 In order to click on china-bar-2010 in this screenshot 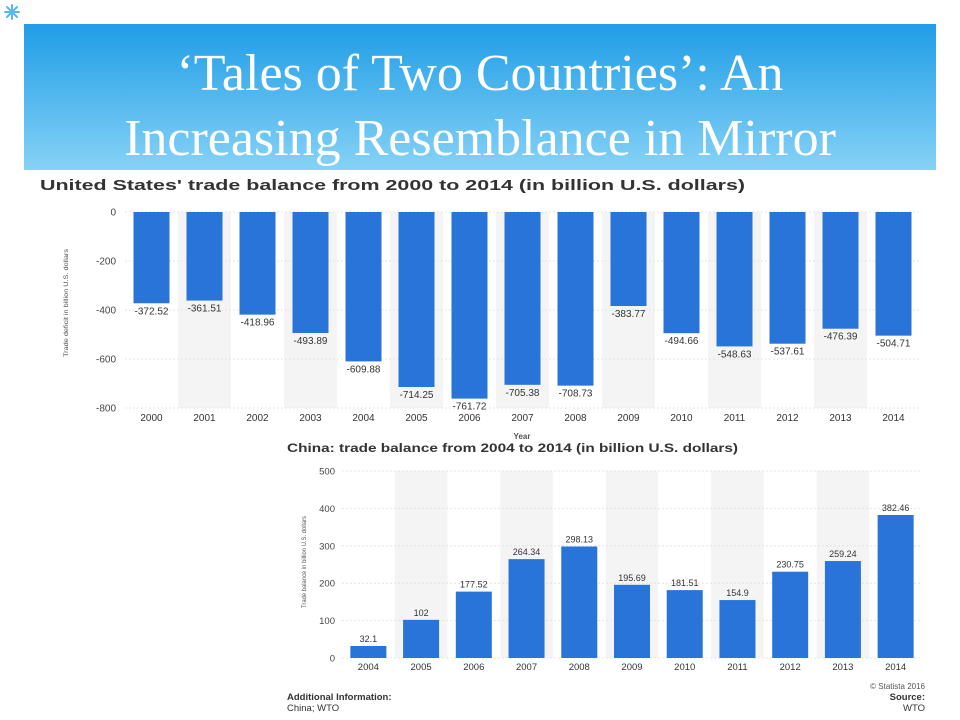, I will do `click(684, 624)`.